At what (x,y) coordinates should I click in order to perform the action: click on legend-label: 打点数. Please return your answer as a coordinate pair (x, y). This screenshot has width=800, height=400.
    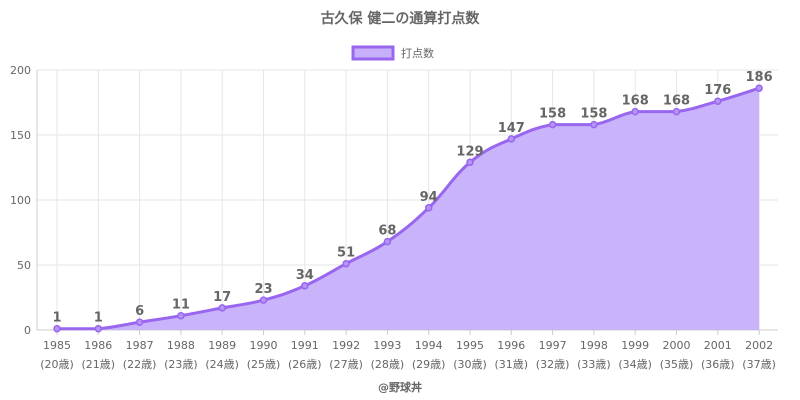
    Looking at the image, I should click on (417, 53).